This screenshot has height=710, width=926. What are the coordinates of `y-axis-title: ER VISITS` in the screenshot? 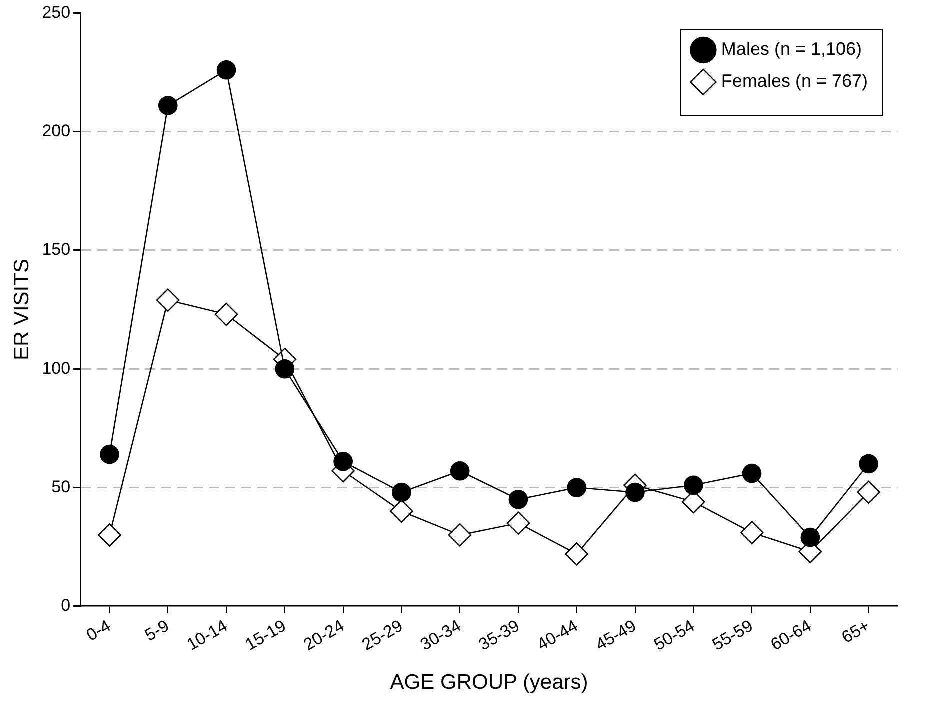 It's located at (22, 310).